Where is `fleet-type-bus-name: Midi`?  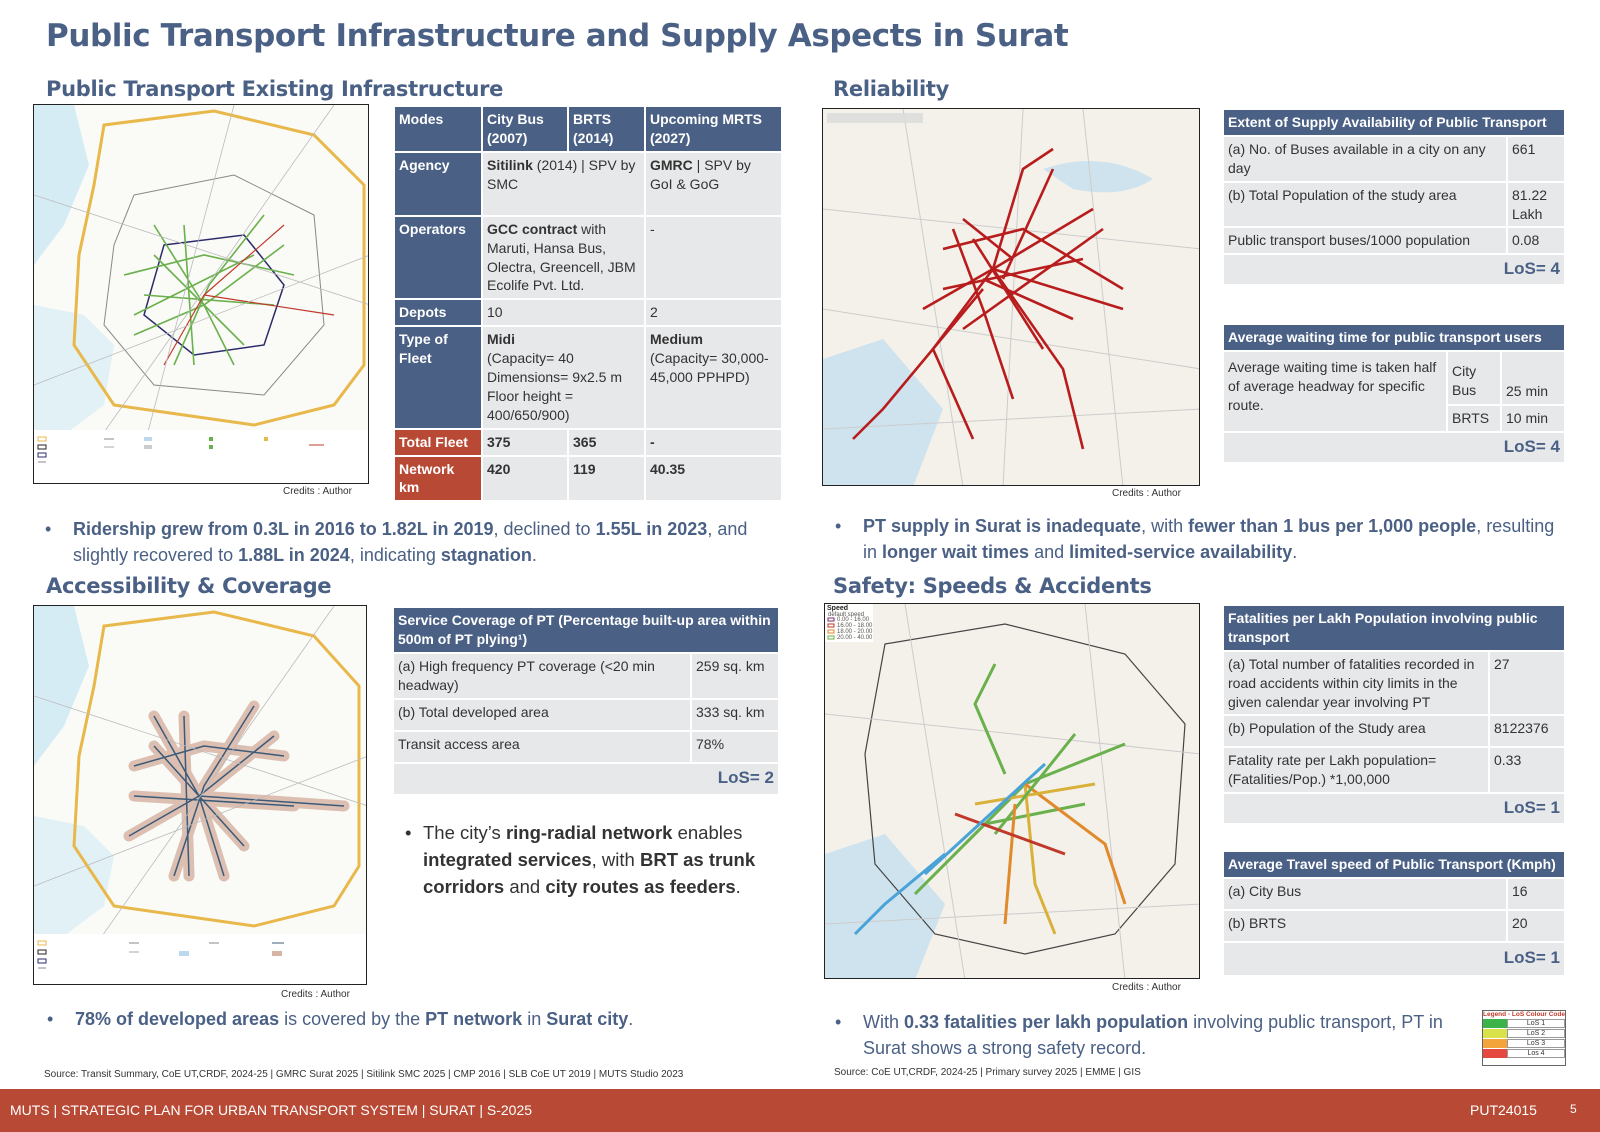 fleet-type-bus-name: Midi is located at coordinates (501, 339).